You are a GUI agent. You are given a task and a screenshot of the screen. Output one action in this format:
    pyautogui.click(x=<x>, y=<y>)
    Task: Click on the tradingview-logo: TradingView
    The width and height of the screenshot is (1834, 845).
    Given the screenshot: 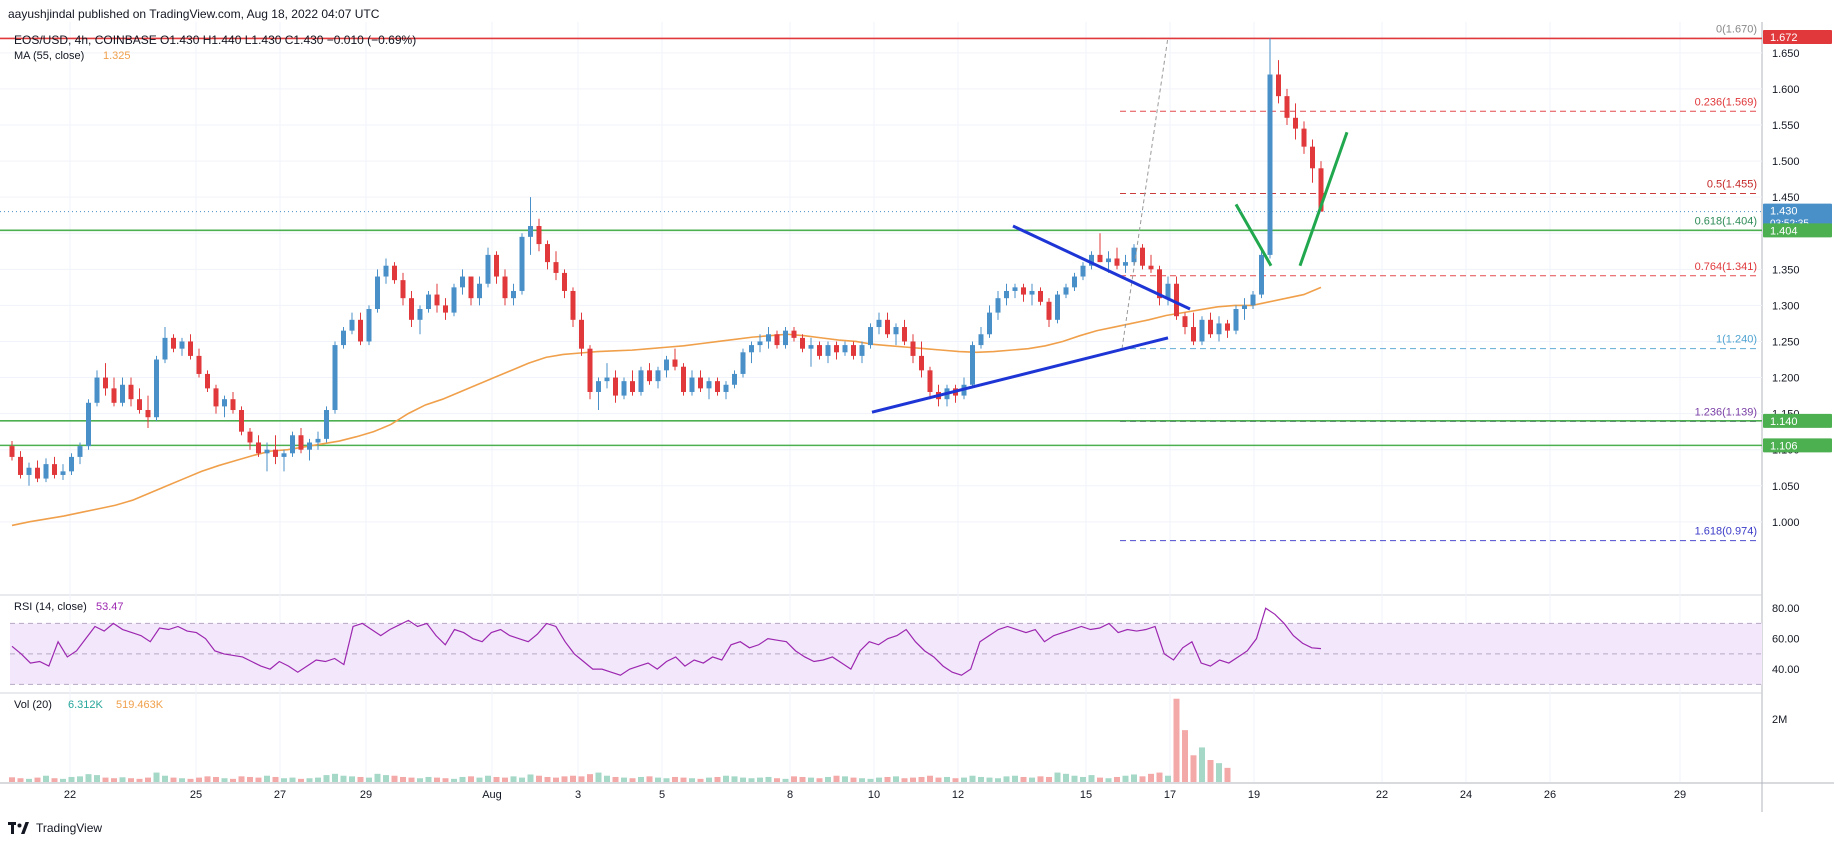 What is the action you would take?
    pyautogui.click(x=55, y=828)
    